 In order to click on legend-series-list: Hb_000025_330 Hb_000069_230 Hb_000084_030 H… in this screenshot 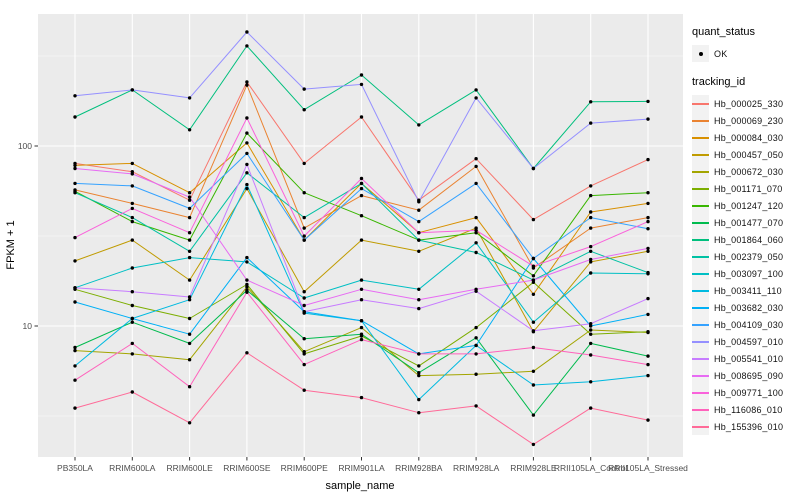, I will do `click(745, 265)`.